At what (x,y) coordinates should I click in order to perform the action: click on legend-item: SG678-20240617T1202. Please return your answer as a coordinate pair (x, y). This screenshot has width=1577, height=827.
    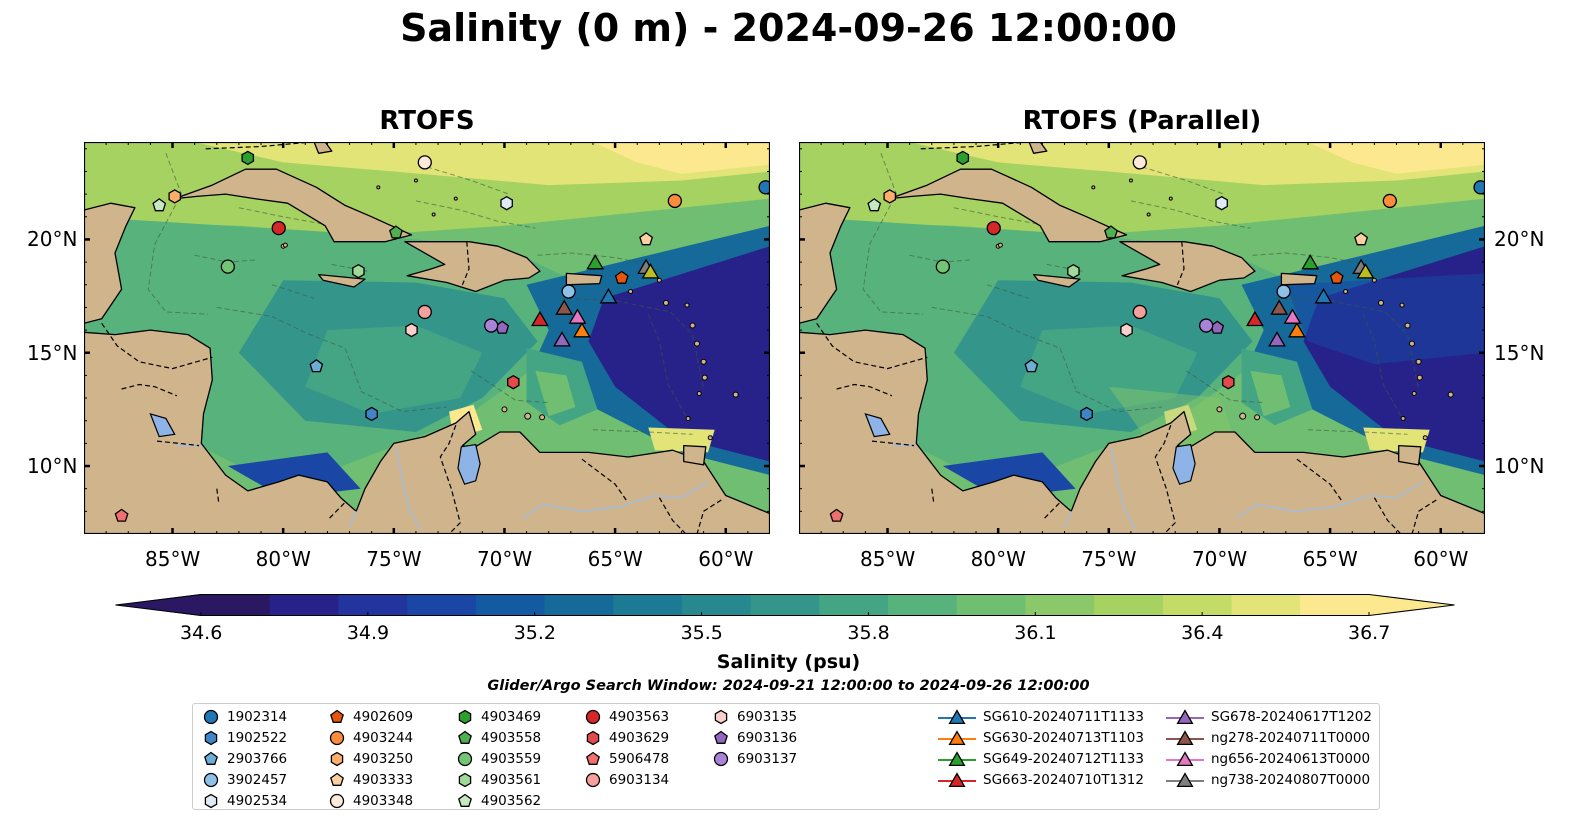
    Looking at the image, I should click on (1268, 717).